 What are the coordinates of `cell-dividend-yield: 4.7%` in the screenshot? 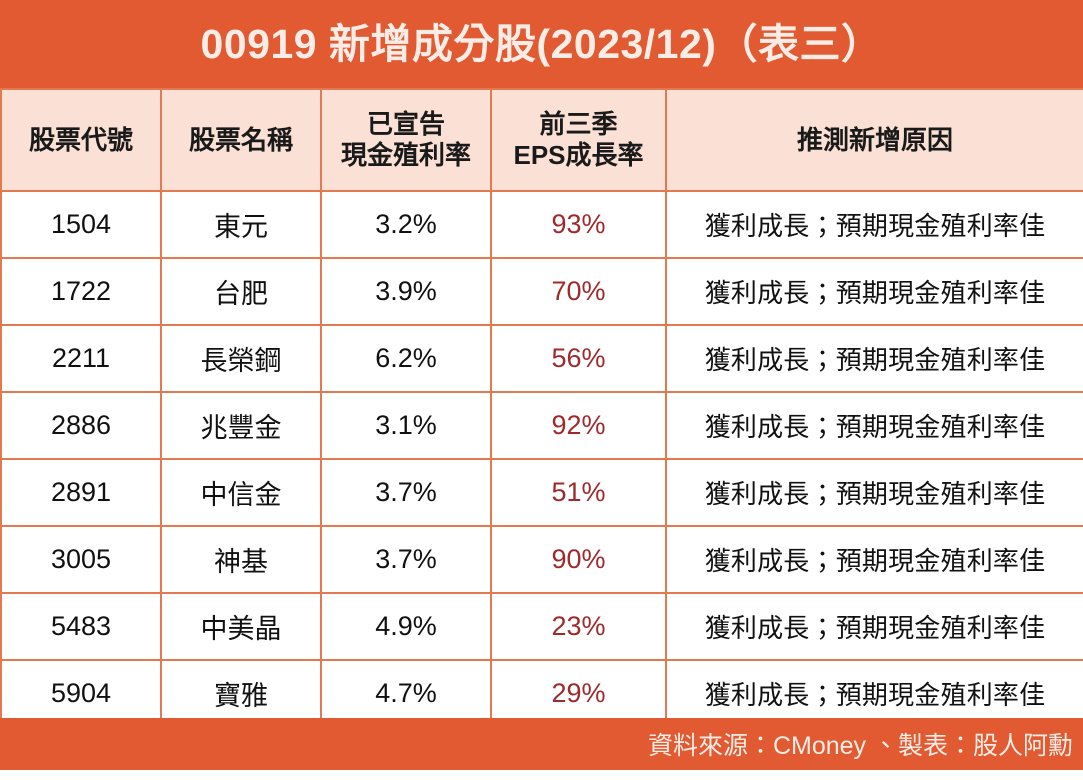 It's located at (406, 693).